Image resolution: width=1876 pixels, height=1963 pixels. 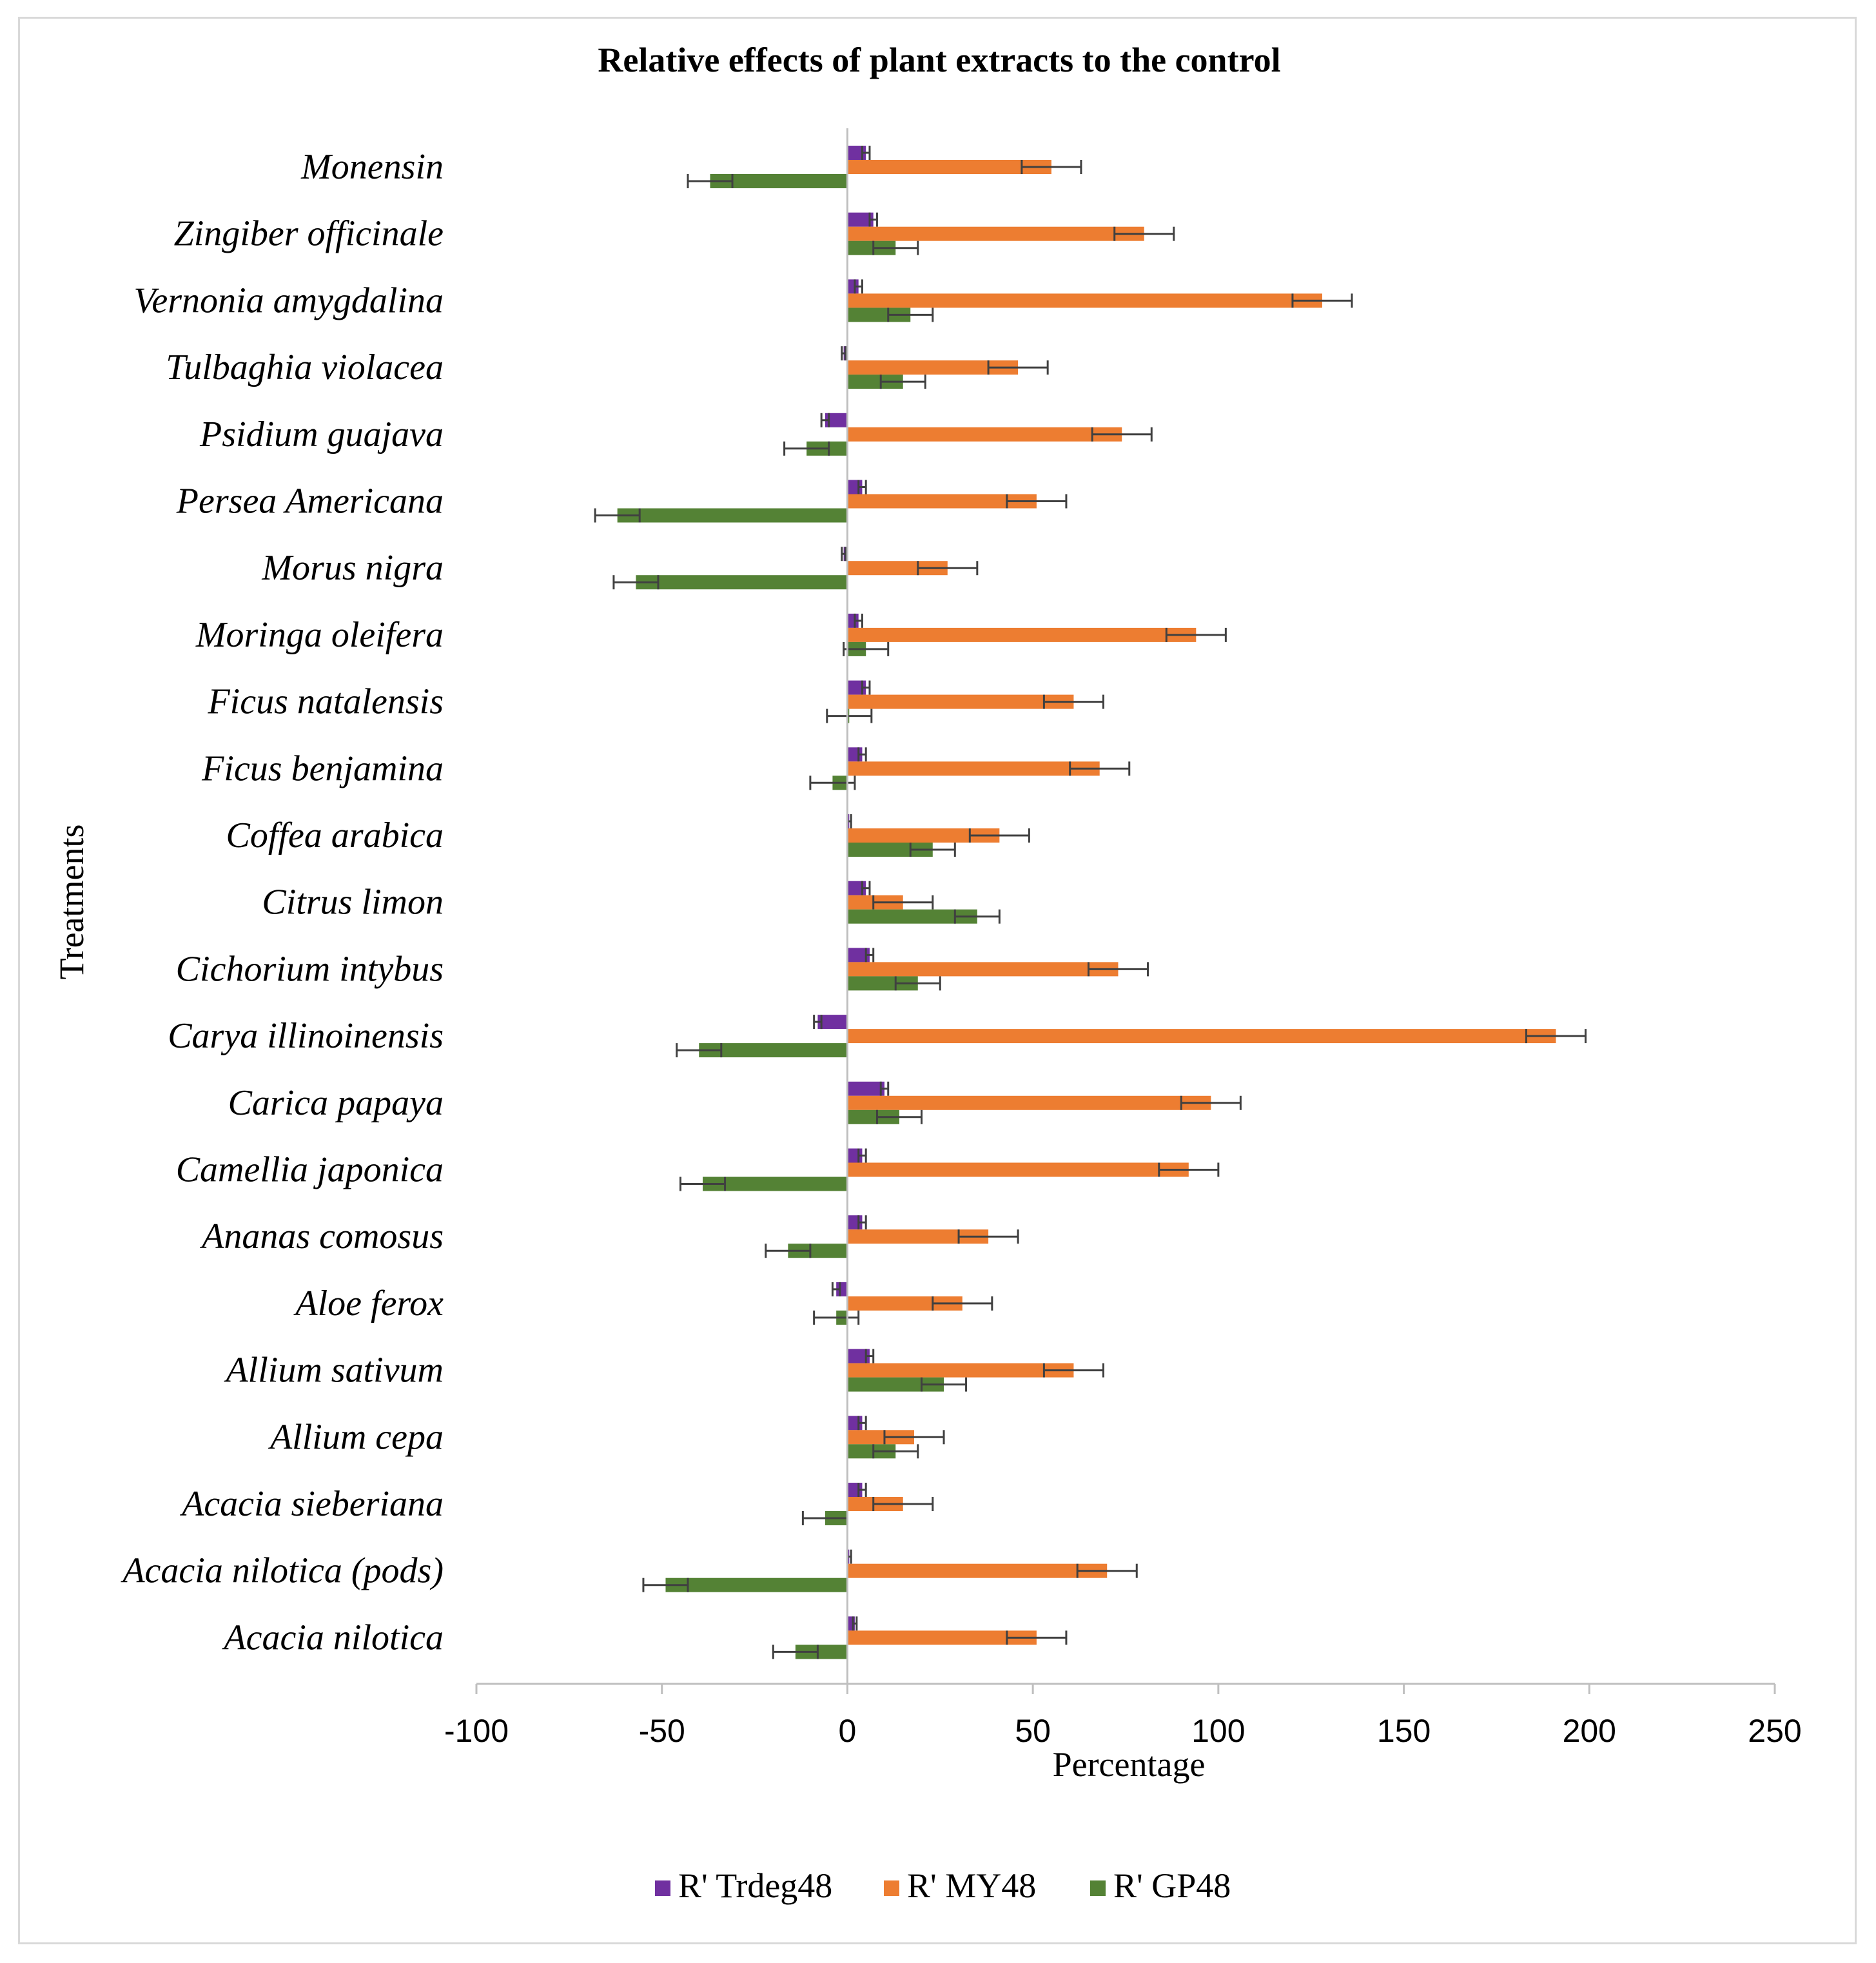 What do you see at coordinates (949, 167) in the screenshot?
I see `bar-r-my48-monensin` at bounding box center [949, 167].